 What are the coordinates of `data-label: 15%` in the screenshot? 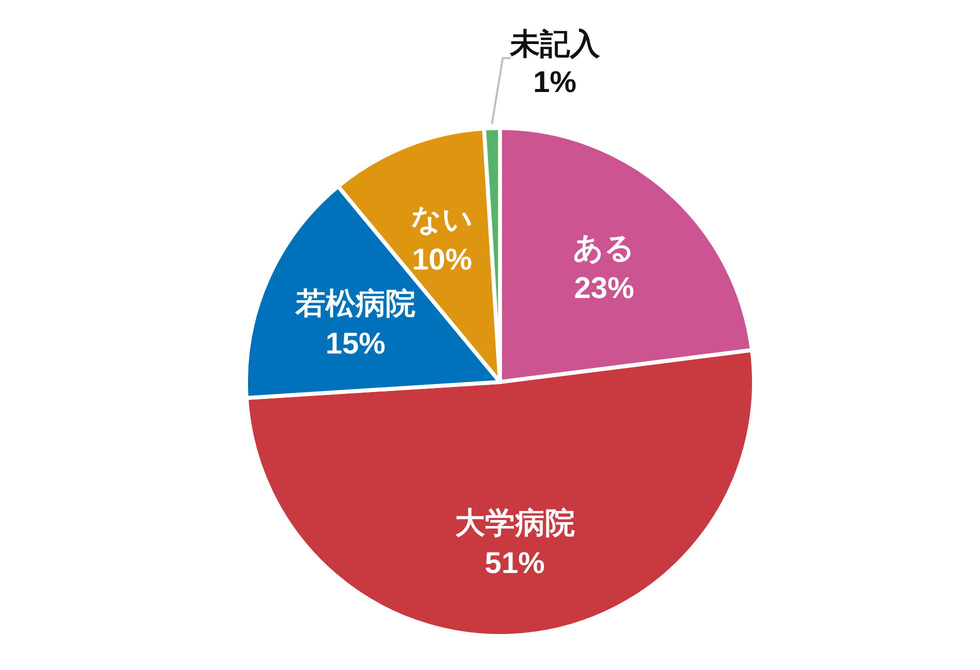 It's located at (355, 343).